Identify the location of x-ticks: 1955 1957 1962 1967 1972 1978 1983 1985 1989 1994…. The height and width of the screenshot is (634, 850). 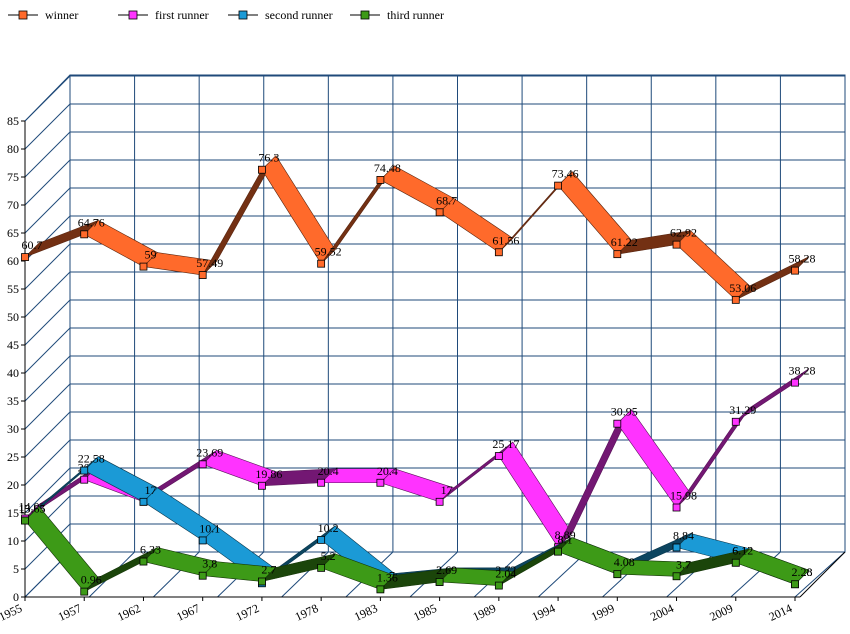
(398, 610).